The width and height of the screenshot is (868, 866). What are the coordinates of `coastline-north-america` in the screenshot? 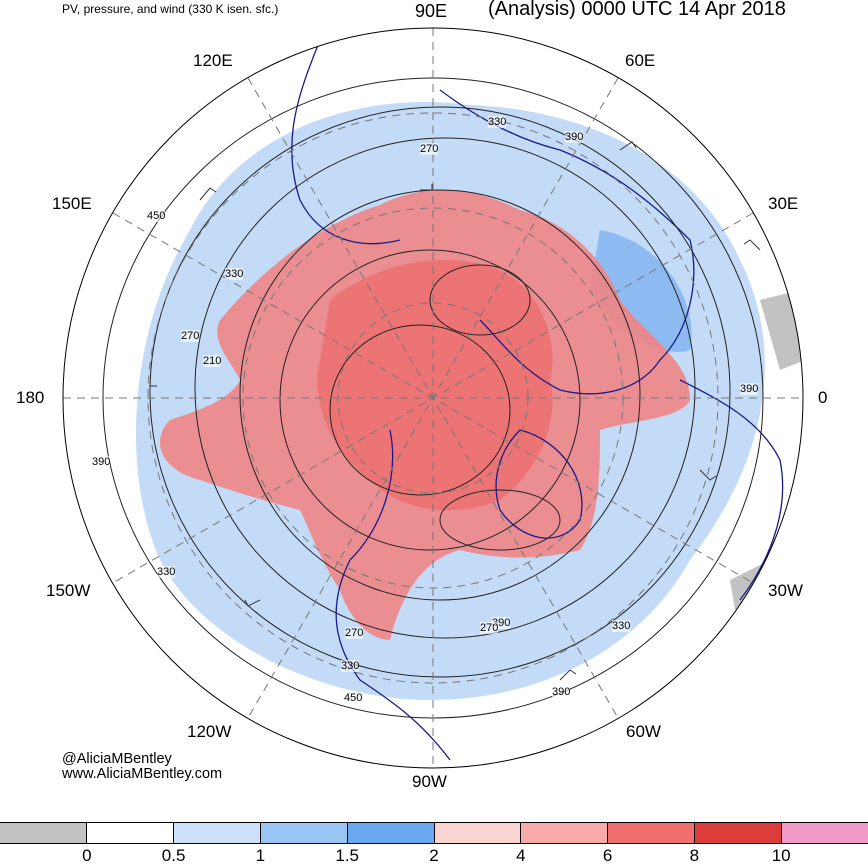 It's located at (393, 595).